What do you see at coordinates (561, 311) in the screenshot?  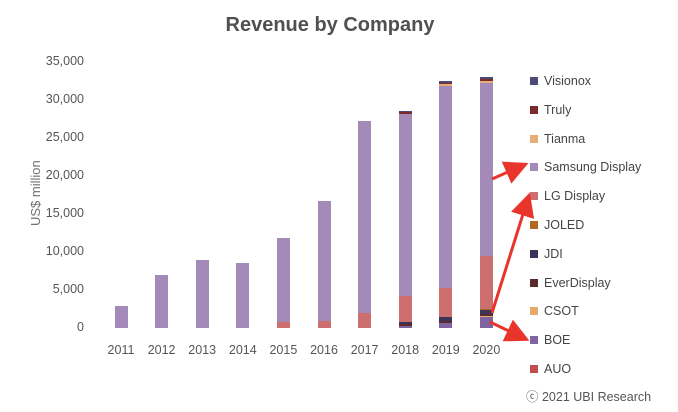 I see `legend-label: CSOT` at bounding box center [561, 311].